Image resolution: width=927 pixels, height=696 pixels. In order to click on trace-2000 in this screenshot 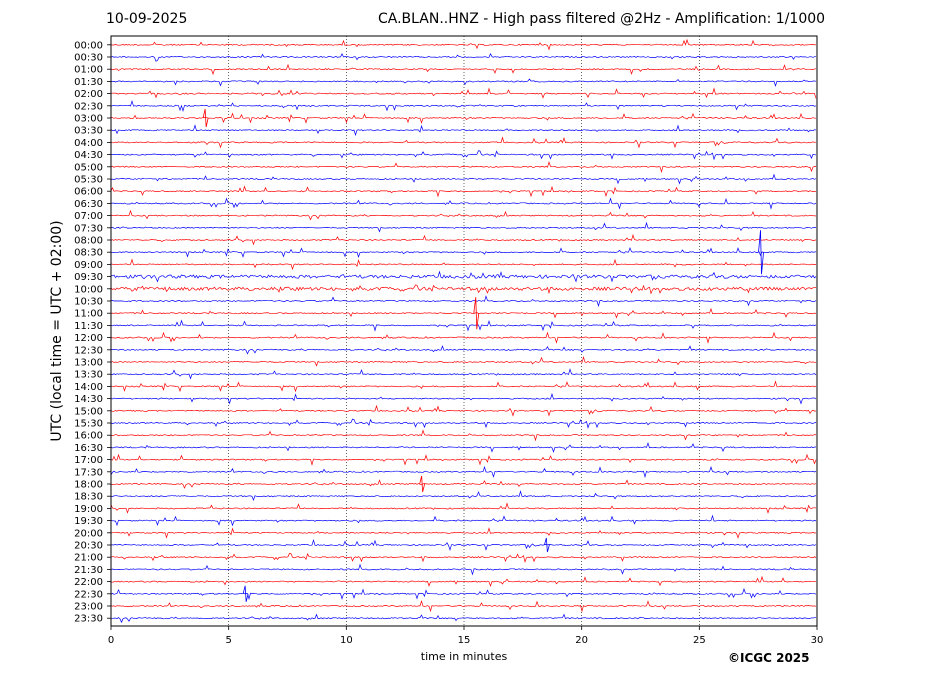, I will do `click(463, 533)`.